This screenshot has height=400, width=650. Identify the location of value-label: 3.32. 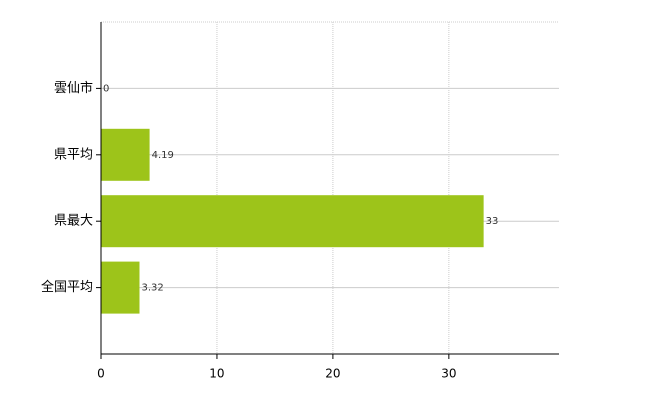
(152, 288).